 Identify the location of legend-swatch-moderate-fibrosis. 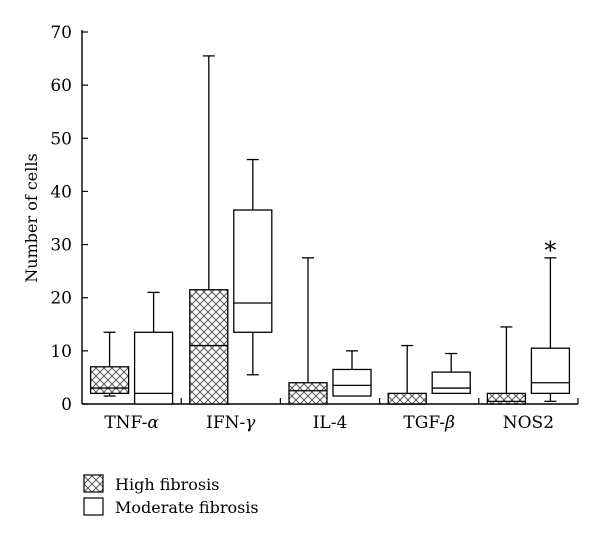
(93, 506).